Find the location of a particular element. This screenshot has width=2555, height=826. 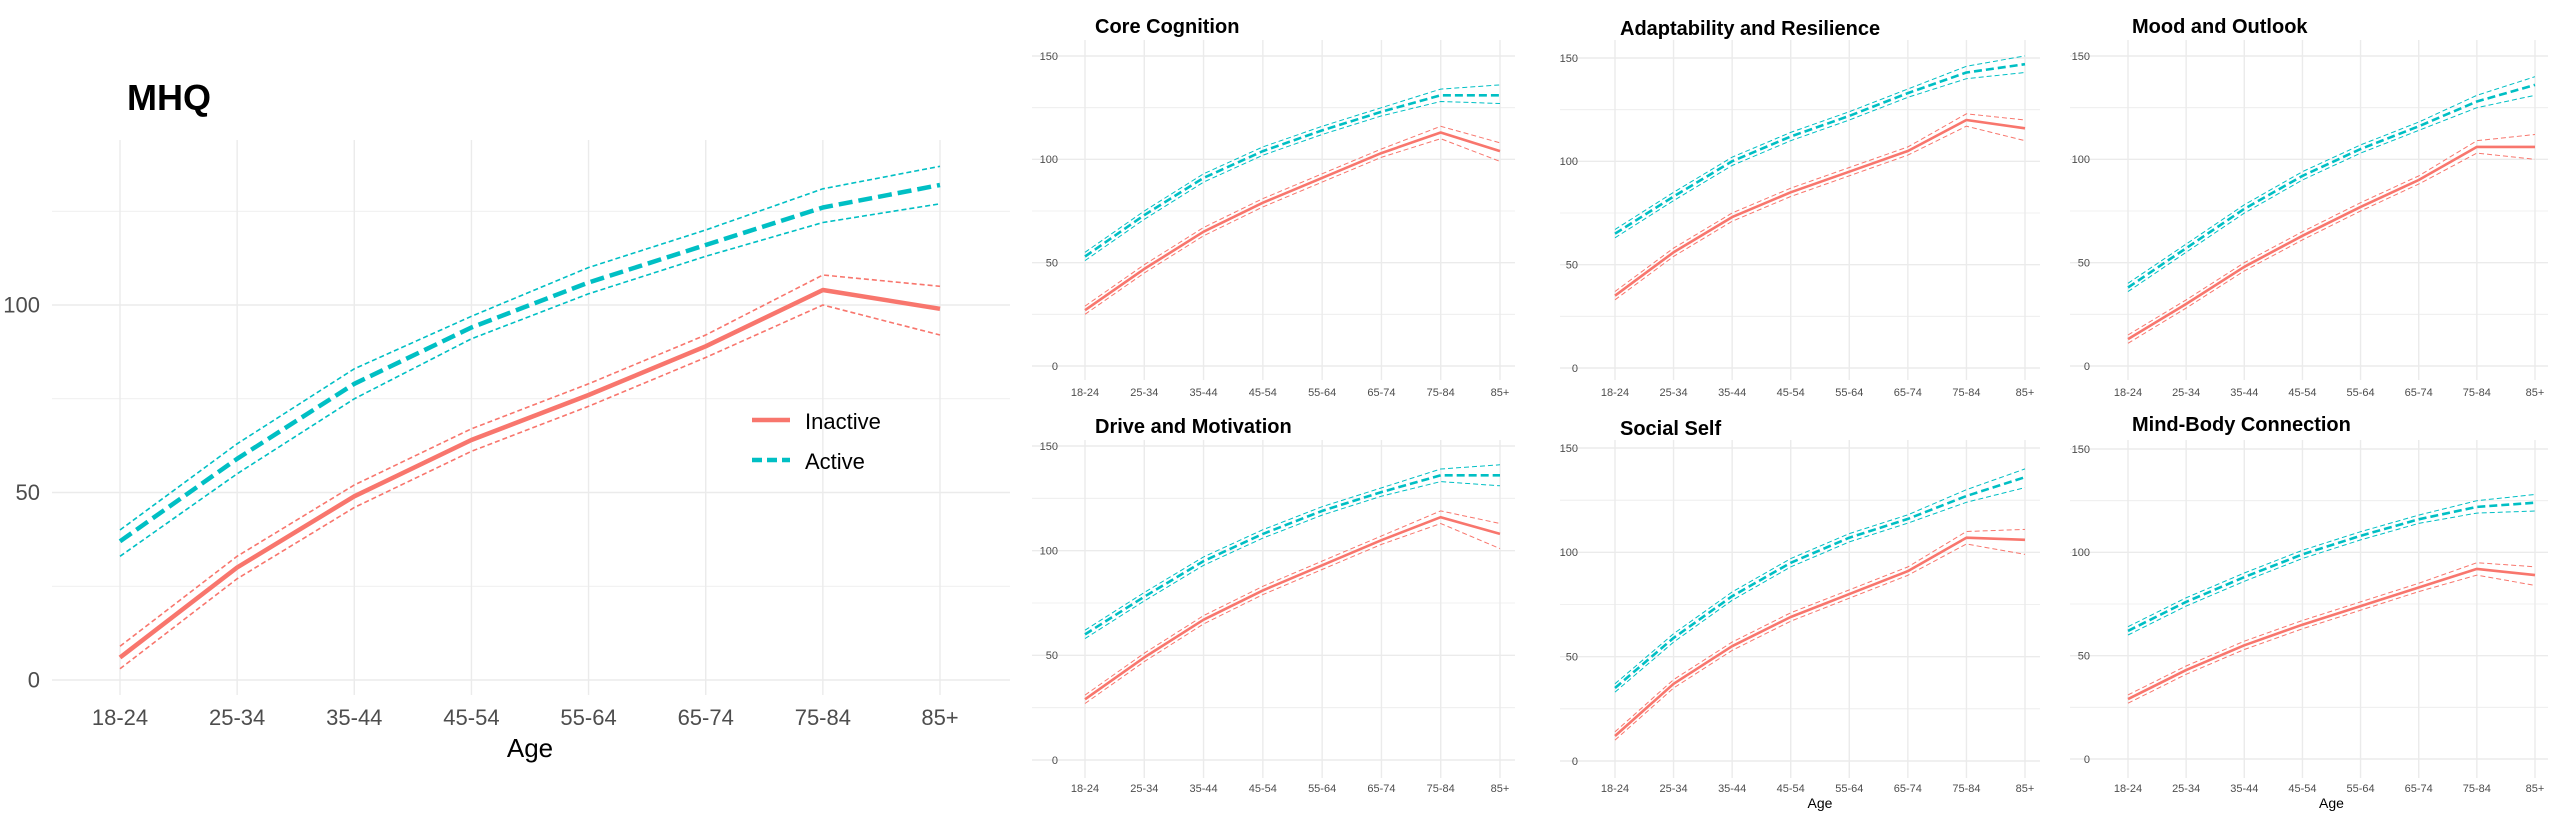

legend-label-active: Active is located at coordinates (835, 461).